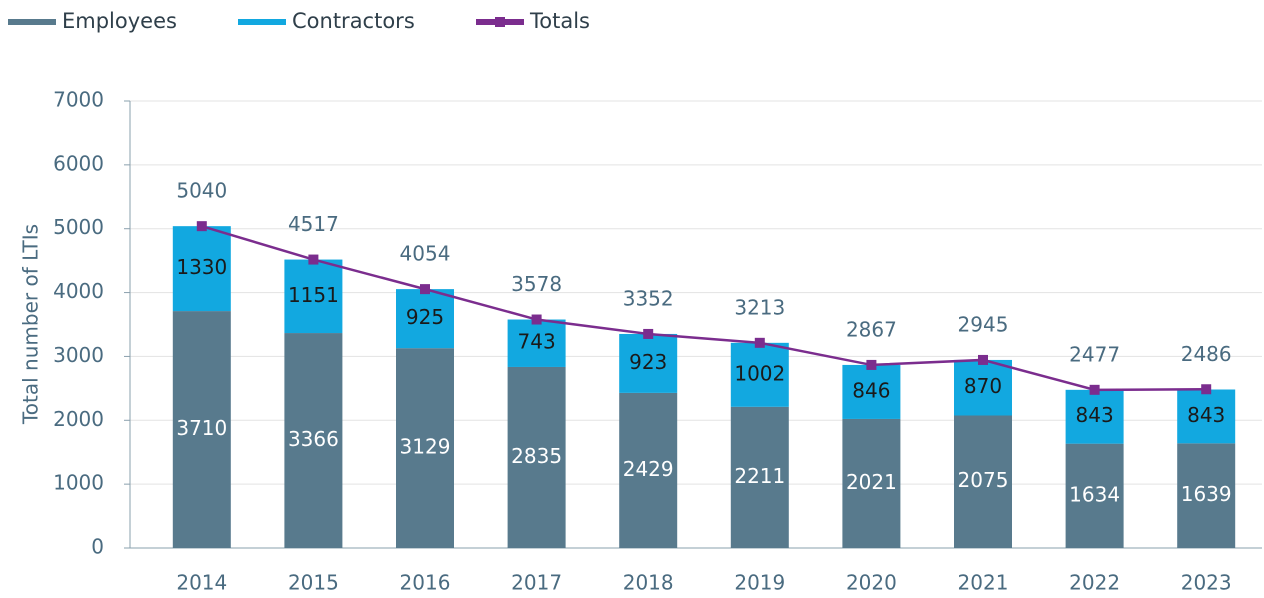 This screenshot has width=1264, height=598. I want to click on data-label: 3366, so click(313, 439).